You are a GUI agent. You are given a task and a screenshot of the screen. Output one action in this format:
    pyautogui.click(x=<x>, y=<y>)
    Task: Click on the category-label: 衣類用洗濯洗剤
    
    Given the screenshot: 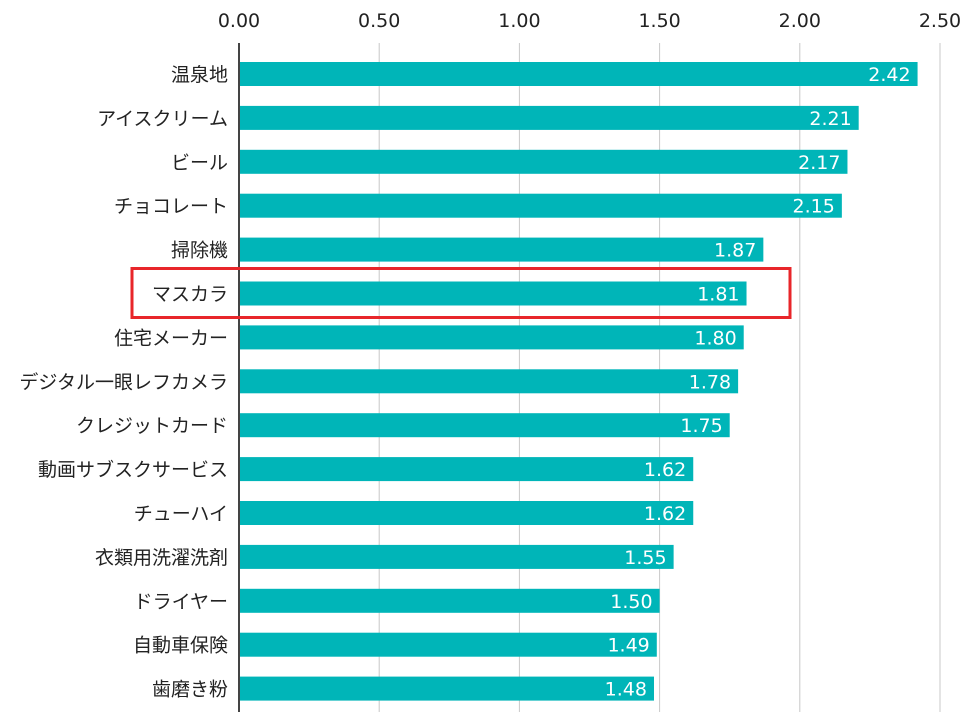 What is the action you would take?
    pyautogui.click(x=161, y=558)
    